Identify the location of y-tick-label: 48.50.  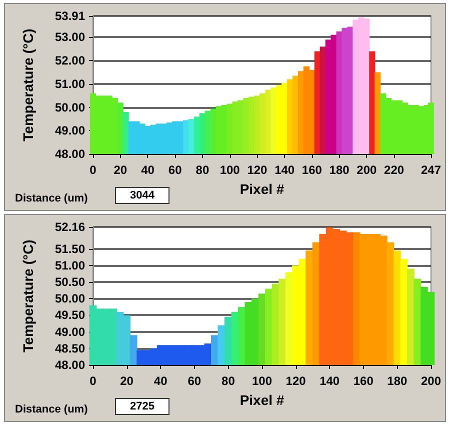
(70, 348).